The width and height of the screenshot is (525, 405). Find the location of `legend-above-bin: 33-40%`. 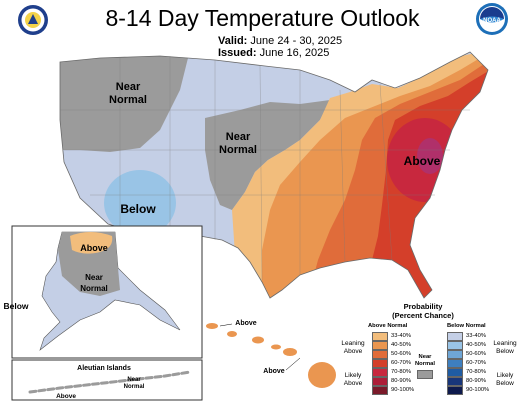

legend-above-bin: 33-40% is located at coordinates (393, 336).